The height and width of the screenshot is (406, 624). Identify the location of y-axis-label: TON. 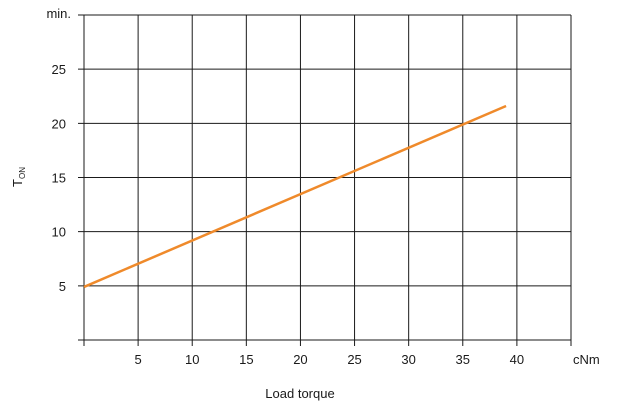
(18, 177).